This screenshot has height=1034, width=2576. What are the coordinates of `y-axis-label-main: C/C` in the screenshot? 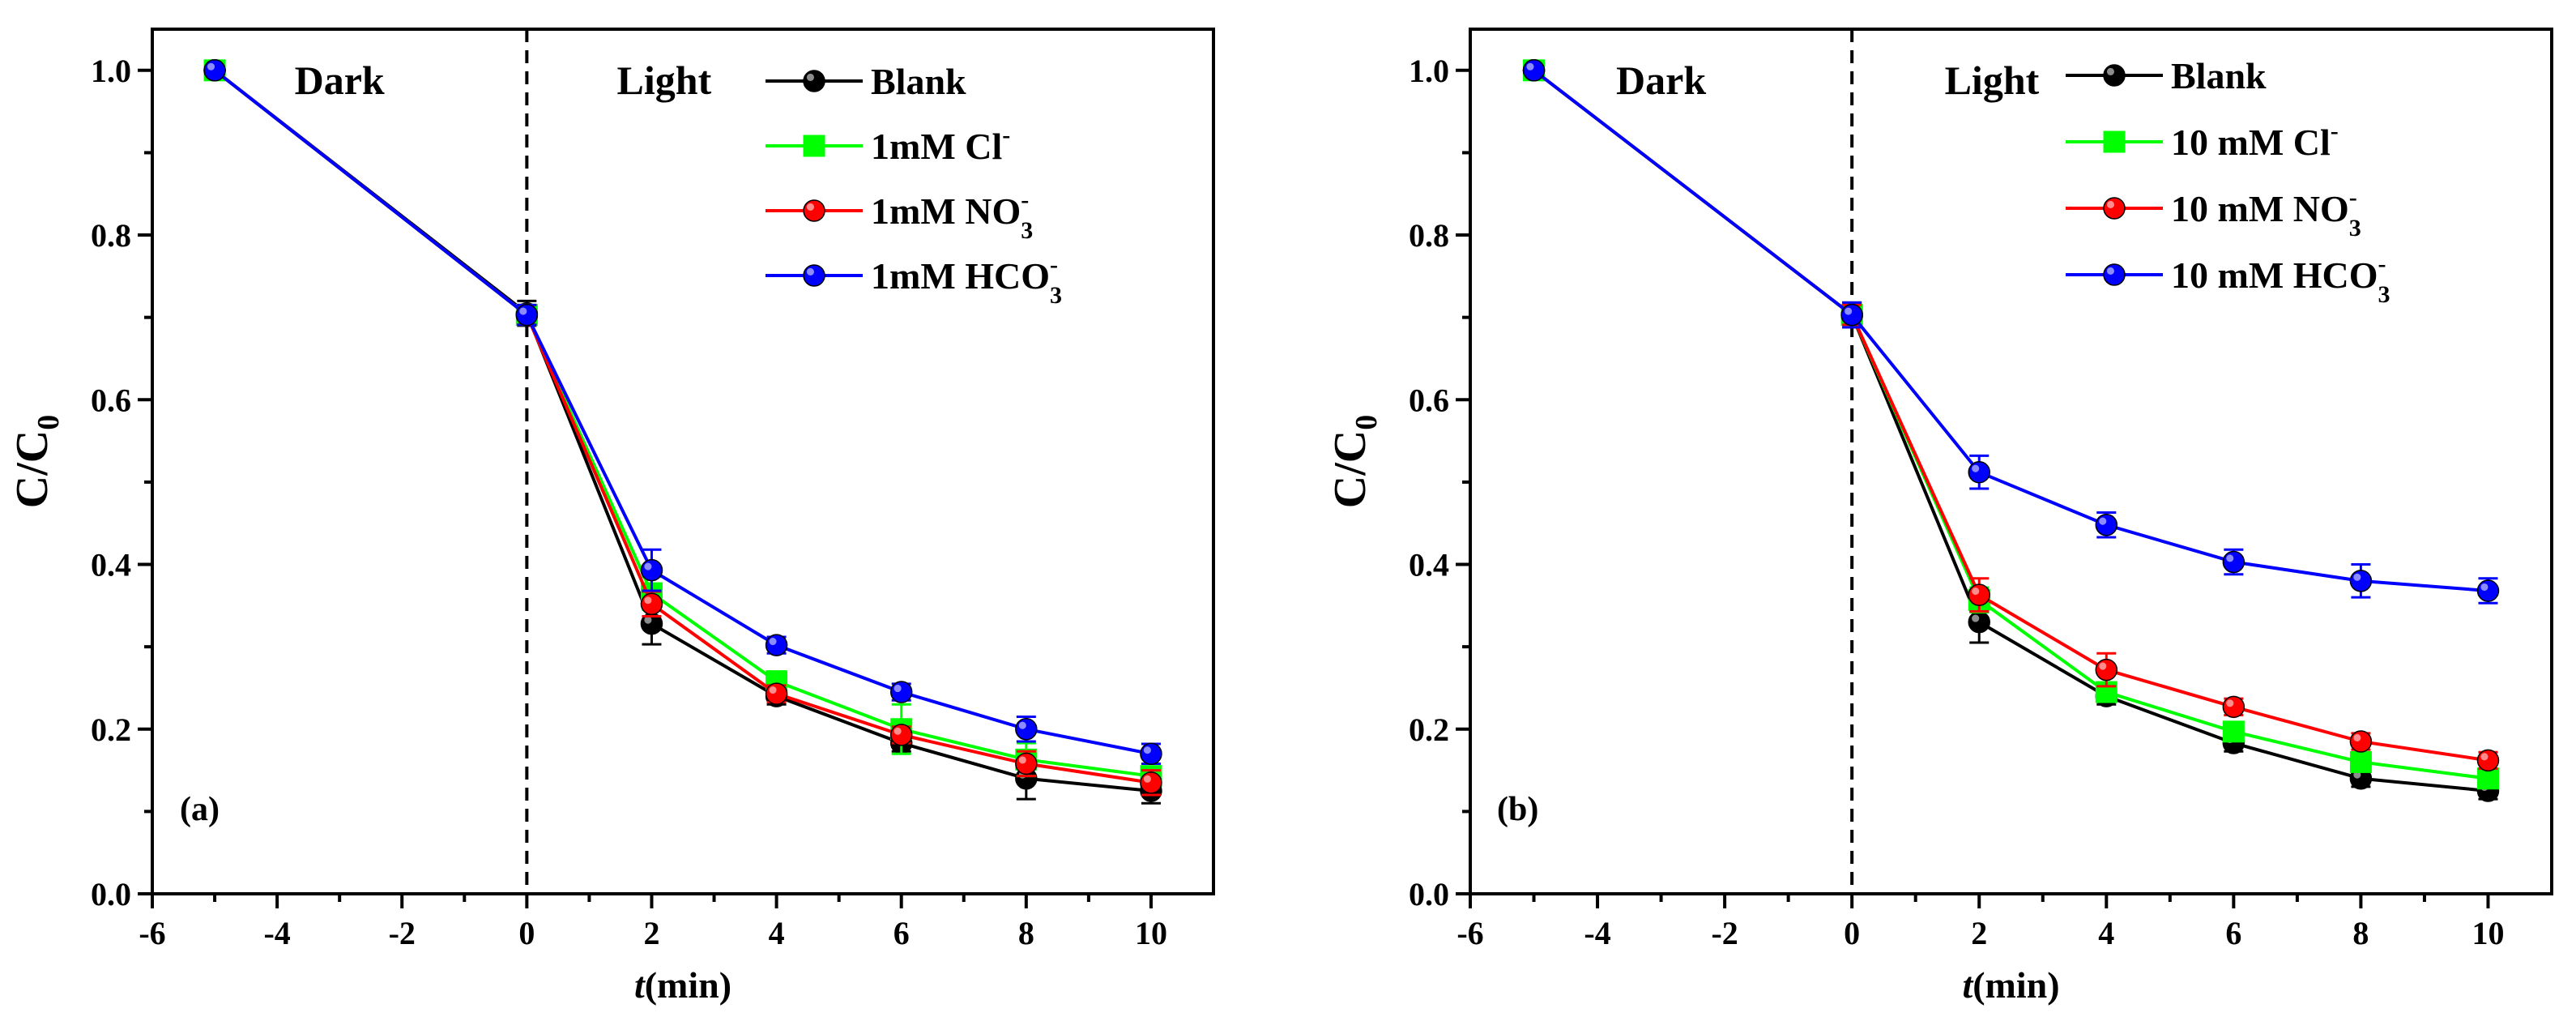 It's located at (1350, 469).